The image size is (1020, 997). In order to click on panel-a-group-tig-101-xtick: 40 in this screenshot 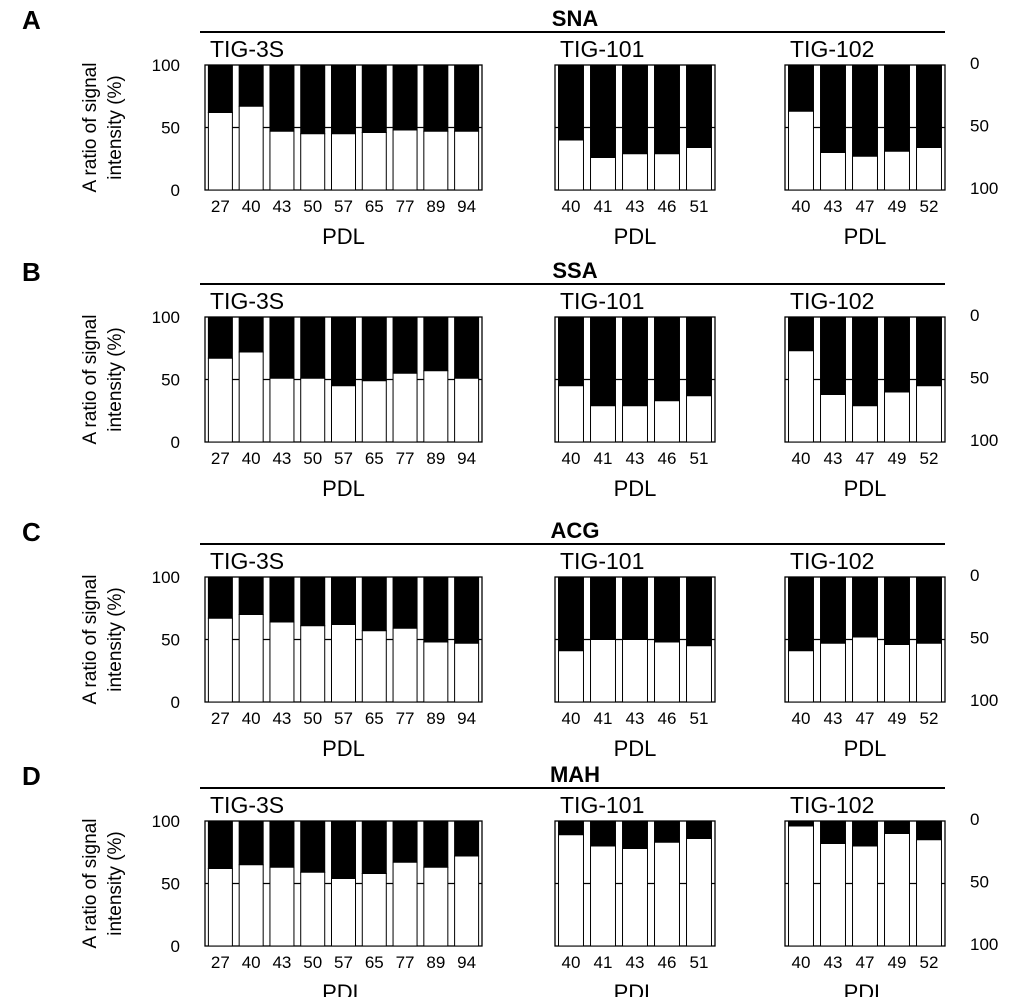, I will do `click(571, 206)`.